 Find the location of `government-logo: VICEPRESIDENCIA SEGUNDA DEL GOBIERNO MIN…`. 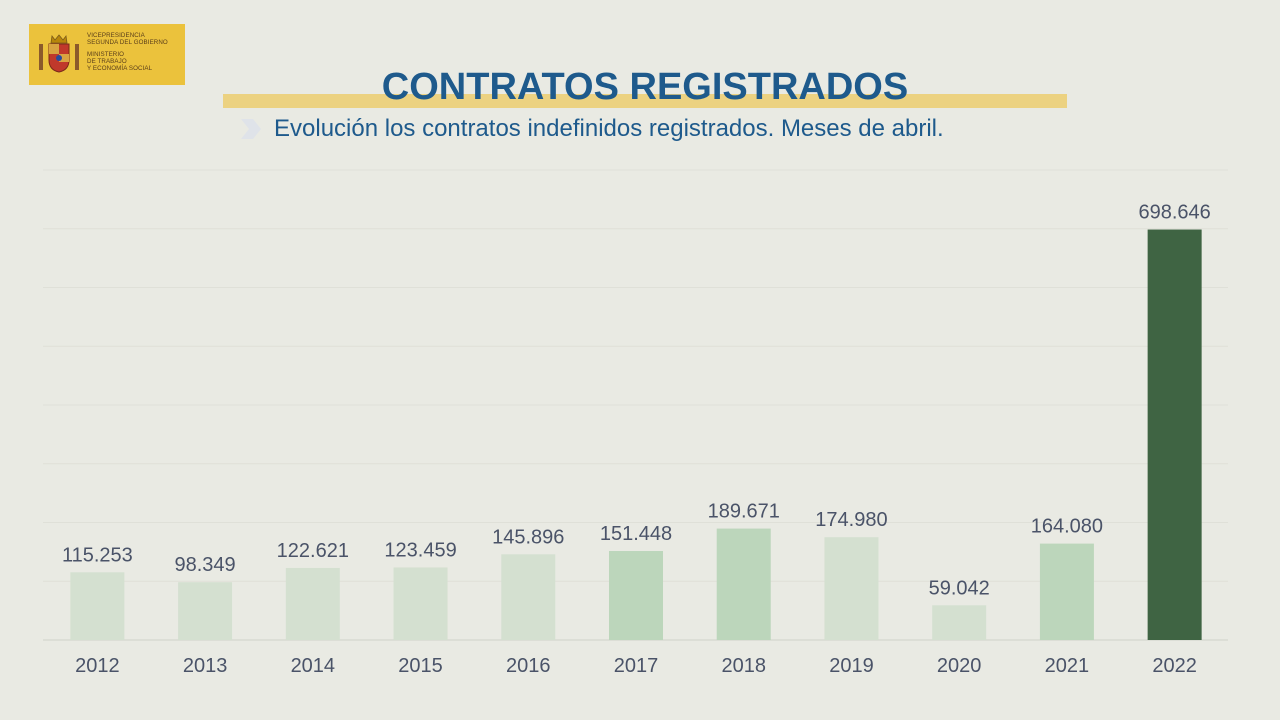

government-logo: VICEPRESIDENCIA SEGUNDA DEL GOBIERNO MIN… is located at coordinates (107, 54).